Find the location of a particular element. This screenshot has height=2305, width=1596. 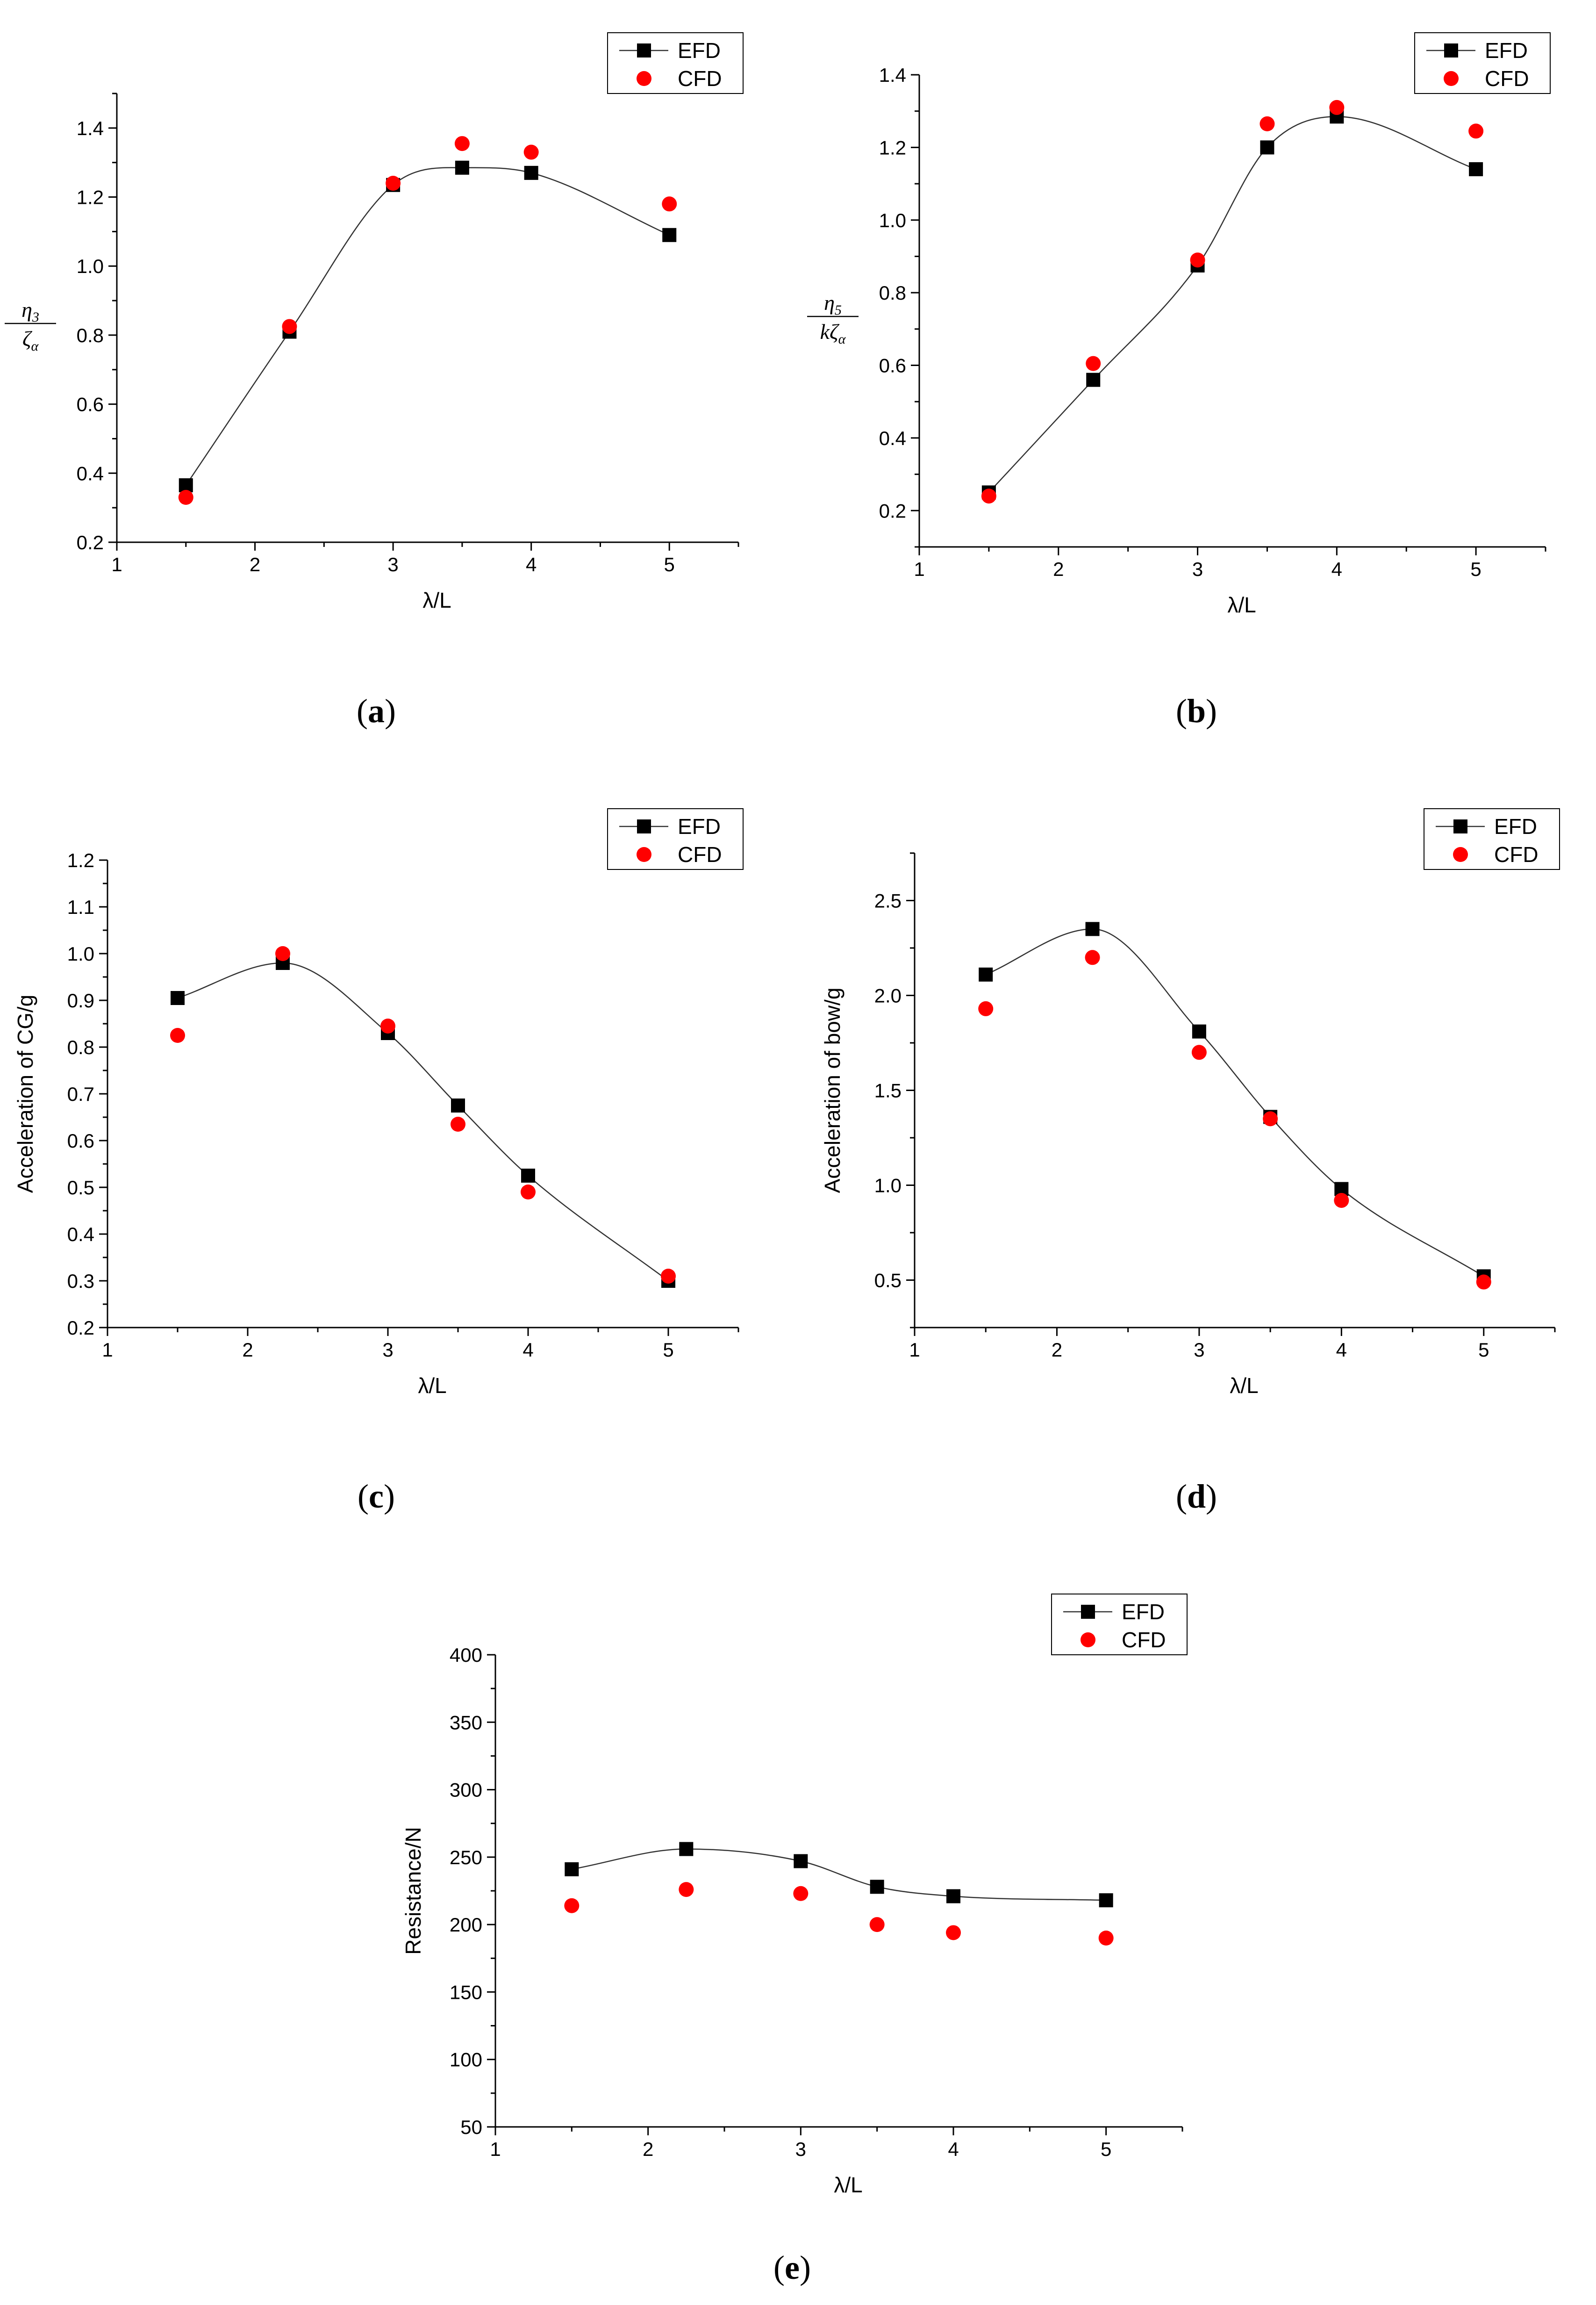

chart-panel-a: 1 2 3 4 5 0.2 0.4 0.6 0.8 1.0 1.2 1.4 λ/L η3 ζα EFD CFD is located at coordinates (399, 341).